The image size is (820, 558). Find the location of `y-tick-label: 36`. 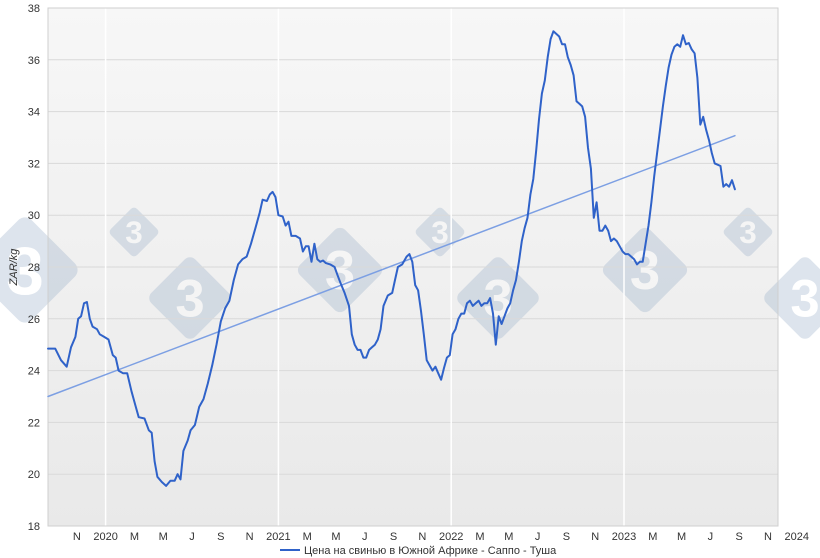

y-tick-label: 36 is located at coordinates (34, 61).